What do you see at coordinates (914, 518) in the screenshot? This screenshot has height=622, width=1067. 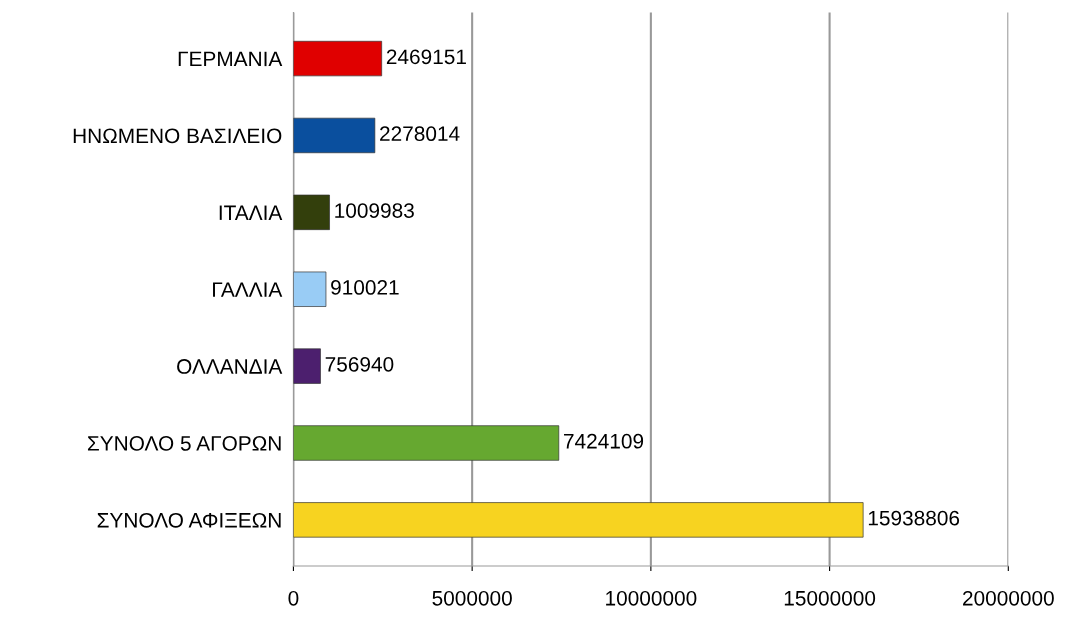 I see `data-label: 15938806` at bounding box center [914, 518].